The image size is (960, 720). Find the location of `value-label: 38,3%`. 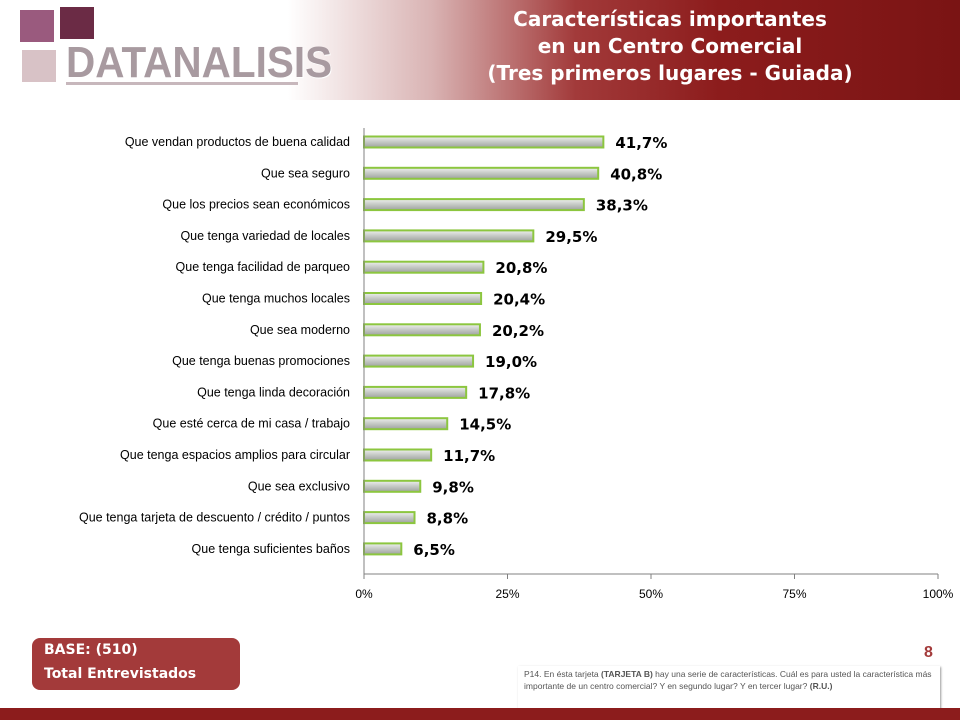

value-label: 38,3% is located at coordinates (622, 206).